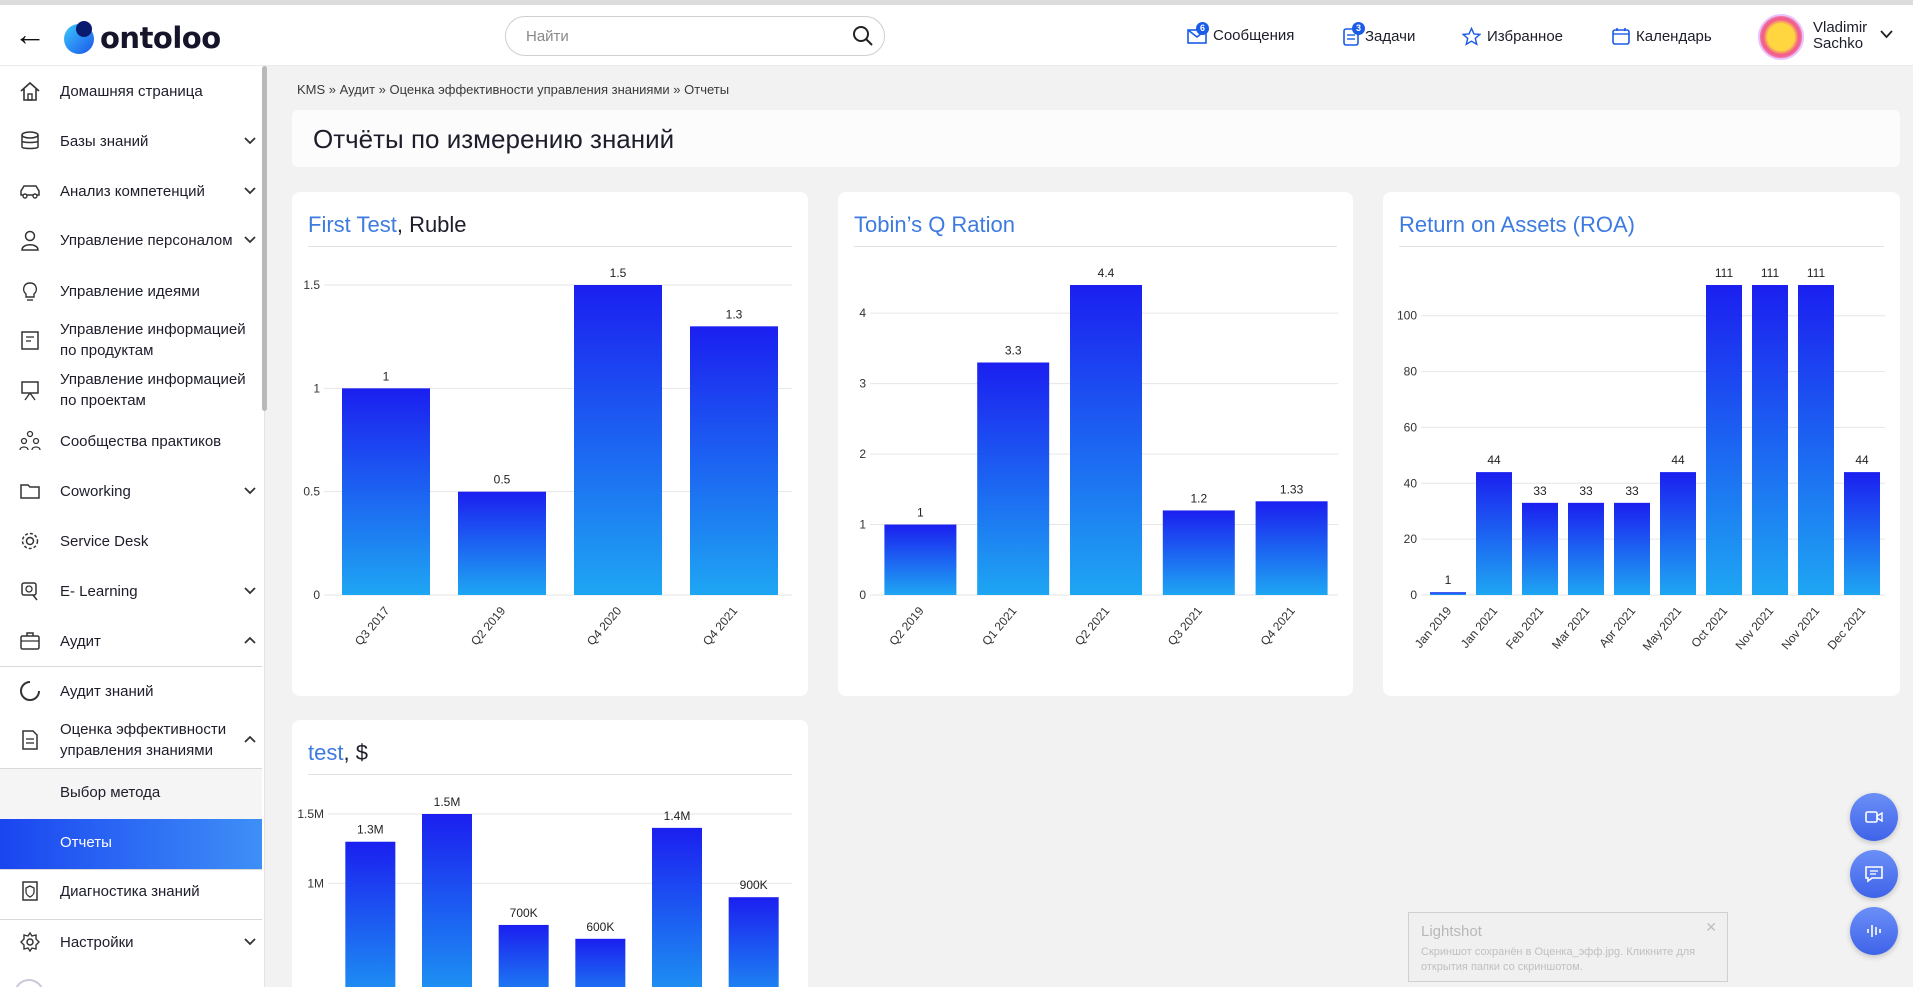 The width and height of the screenshot is (1913, 987). I want to click on breadcrumb-item: Аудит, so click(357, 89).